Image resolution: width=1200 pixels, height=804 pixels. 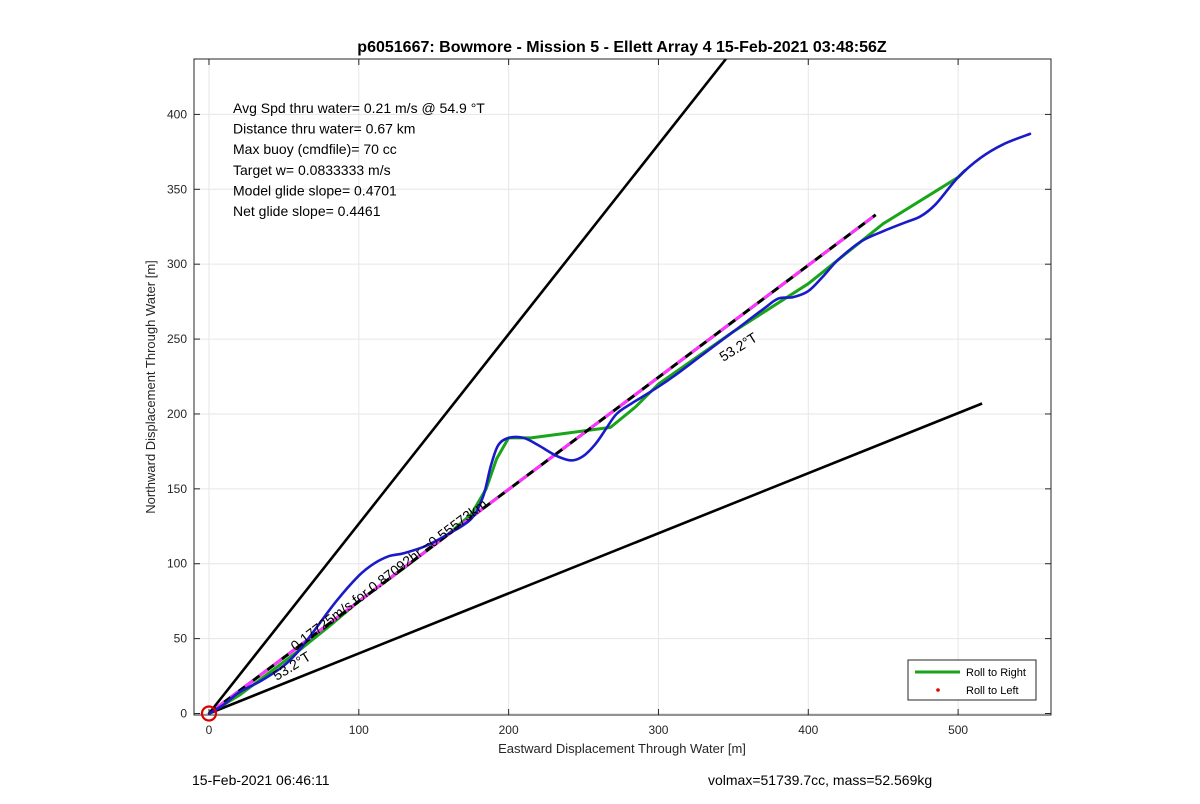 I want to click on start-marker, so click(x=209, y=713).